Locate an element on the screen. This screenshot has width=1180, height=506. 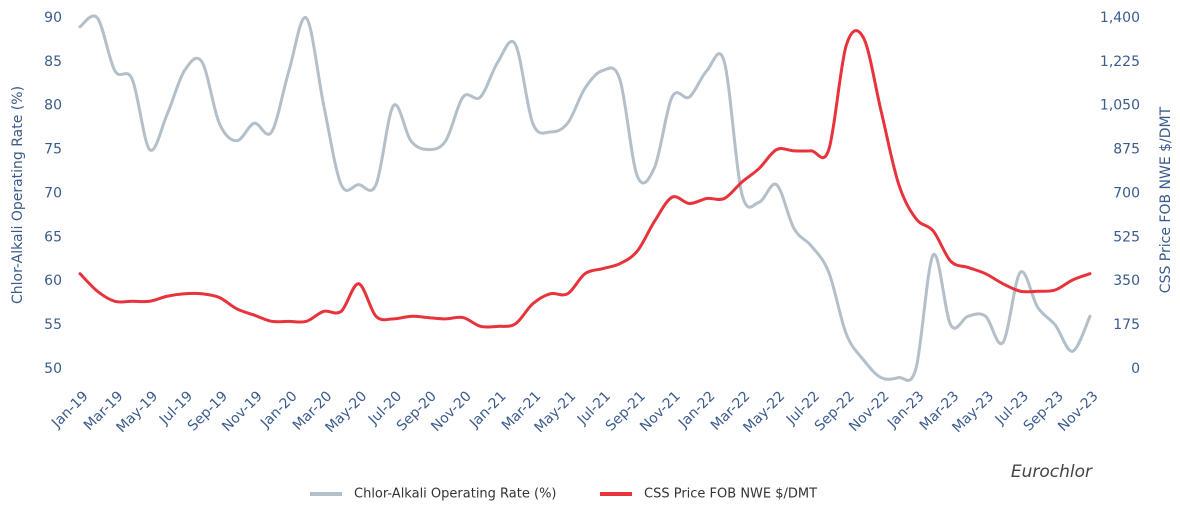
y-tick-label: 70 is located at coordinates (53, 193).